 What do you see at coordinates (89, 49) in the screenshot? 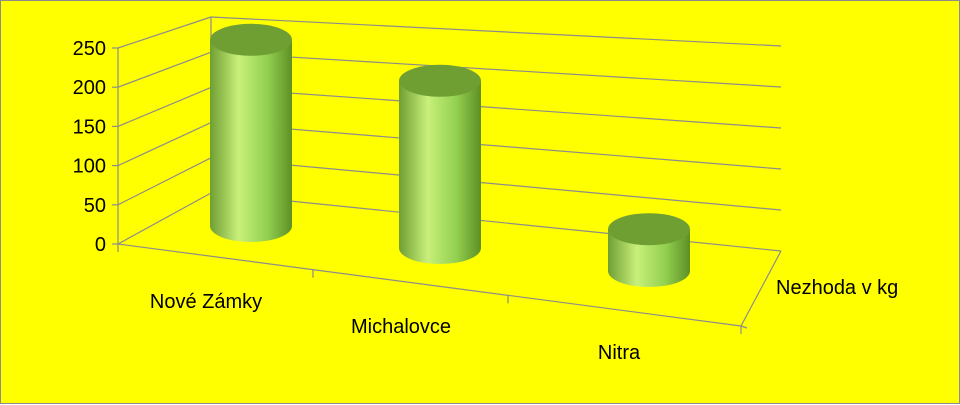
I see `y-tick-label: 250` at bounding box center [89, 49].